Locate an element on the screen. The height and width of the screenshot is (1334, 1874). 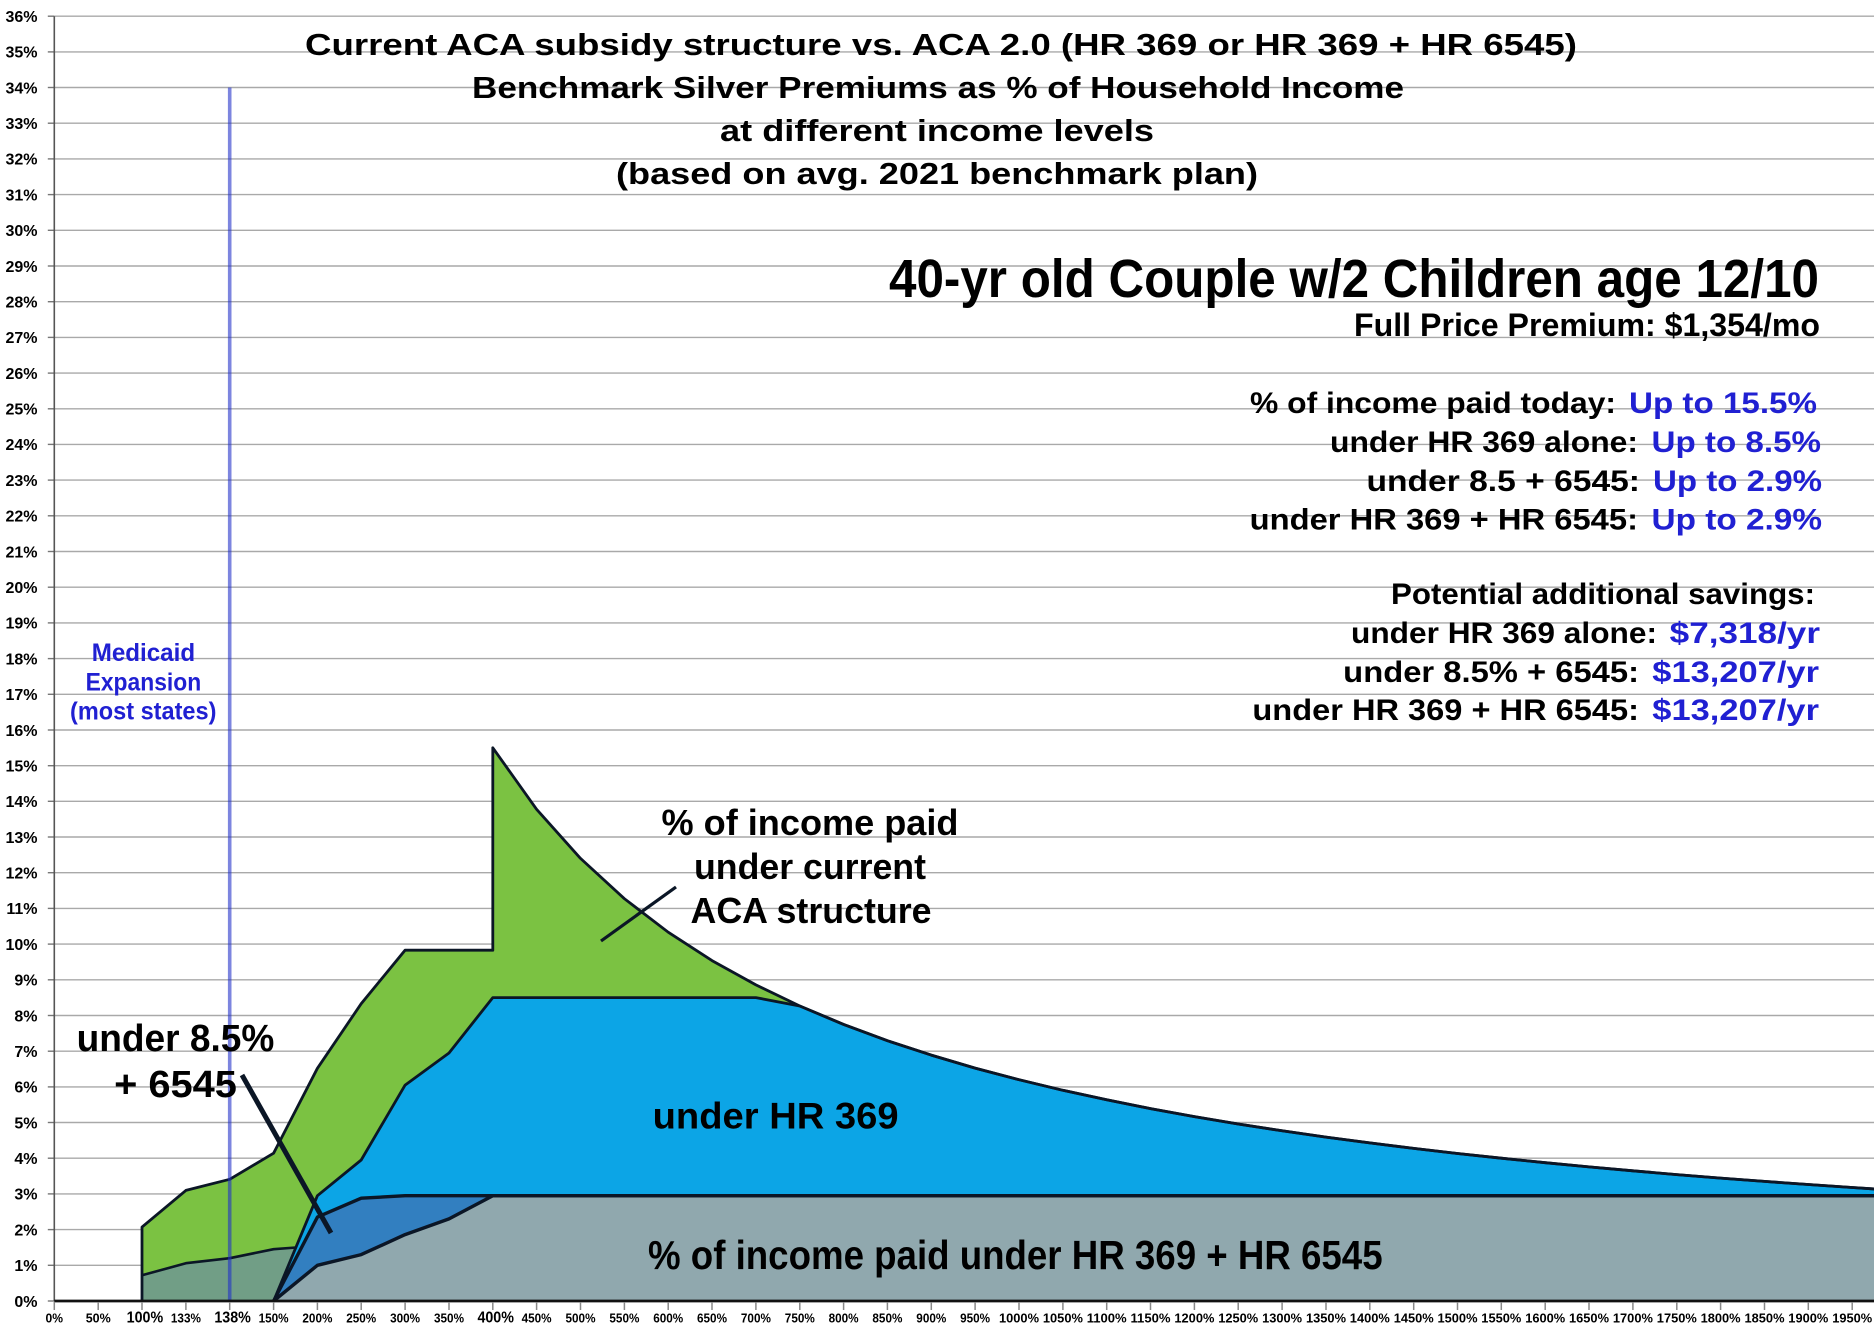
svg-text: 28% is located at coordinates (21, 303).